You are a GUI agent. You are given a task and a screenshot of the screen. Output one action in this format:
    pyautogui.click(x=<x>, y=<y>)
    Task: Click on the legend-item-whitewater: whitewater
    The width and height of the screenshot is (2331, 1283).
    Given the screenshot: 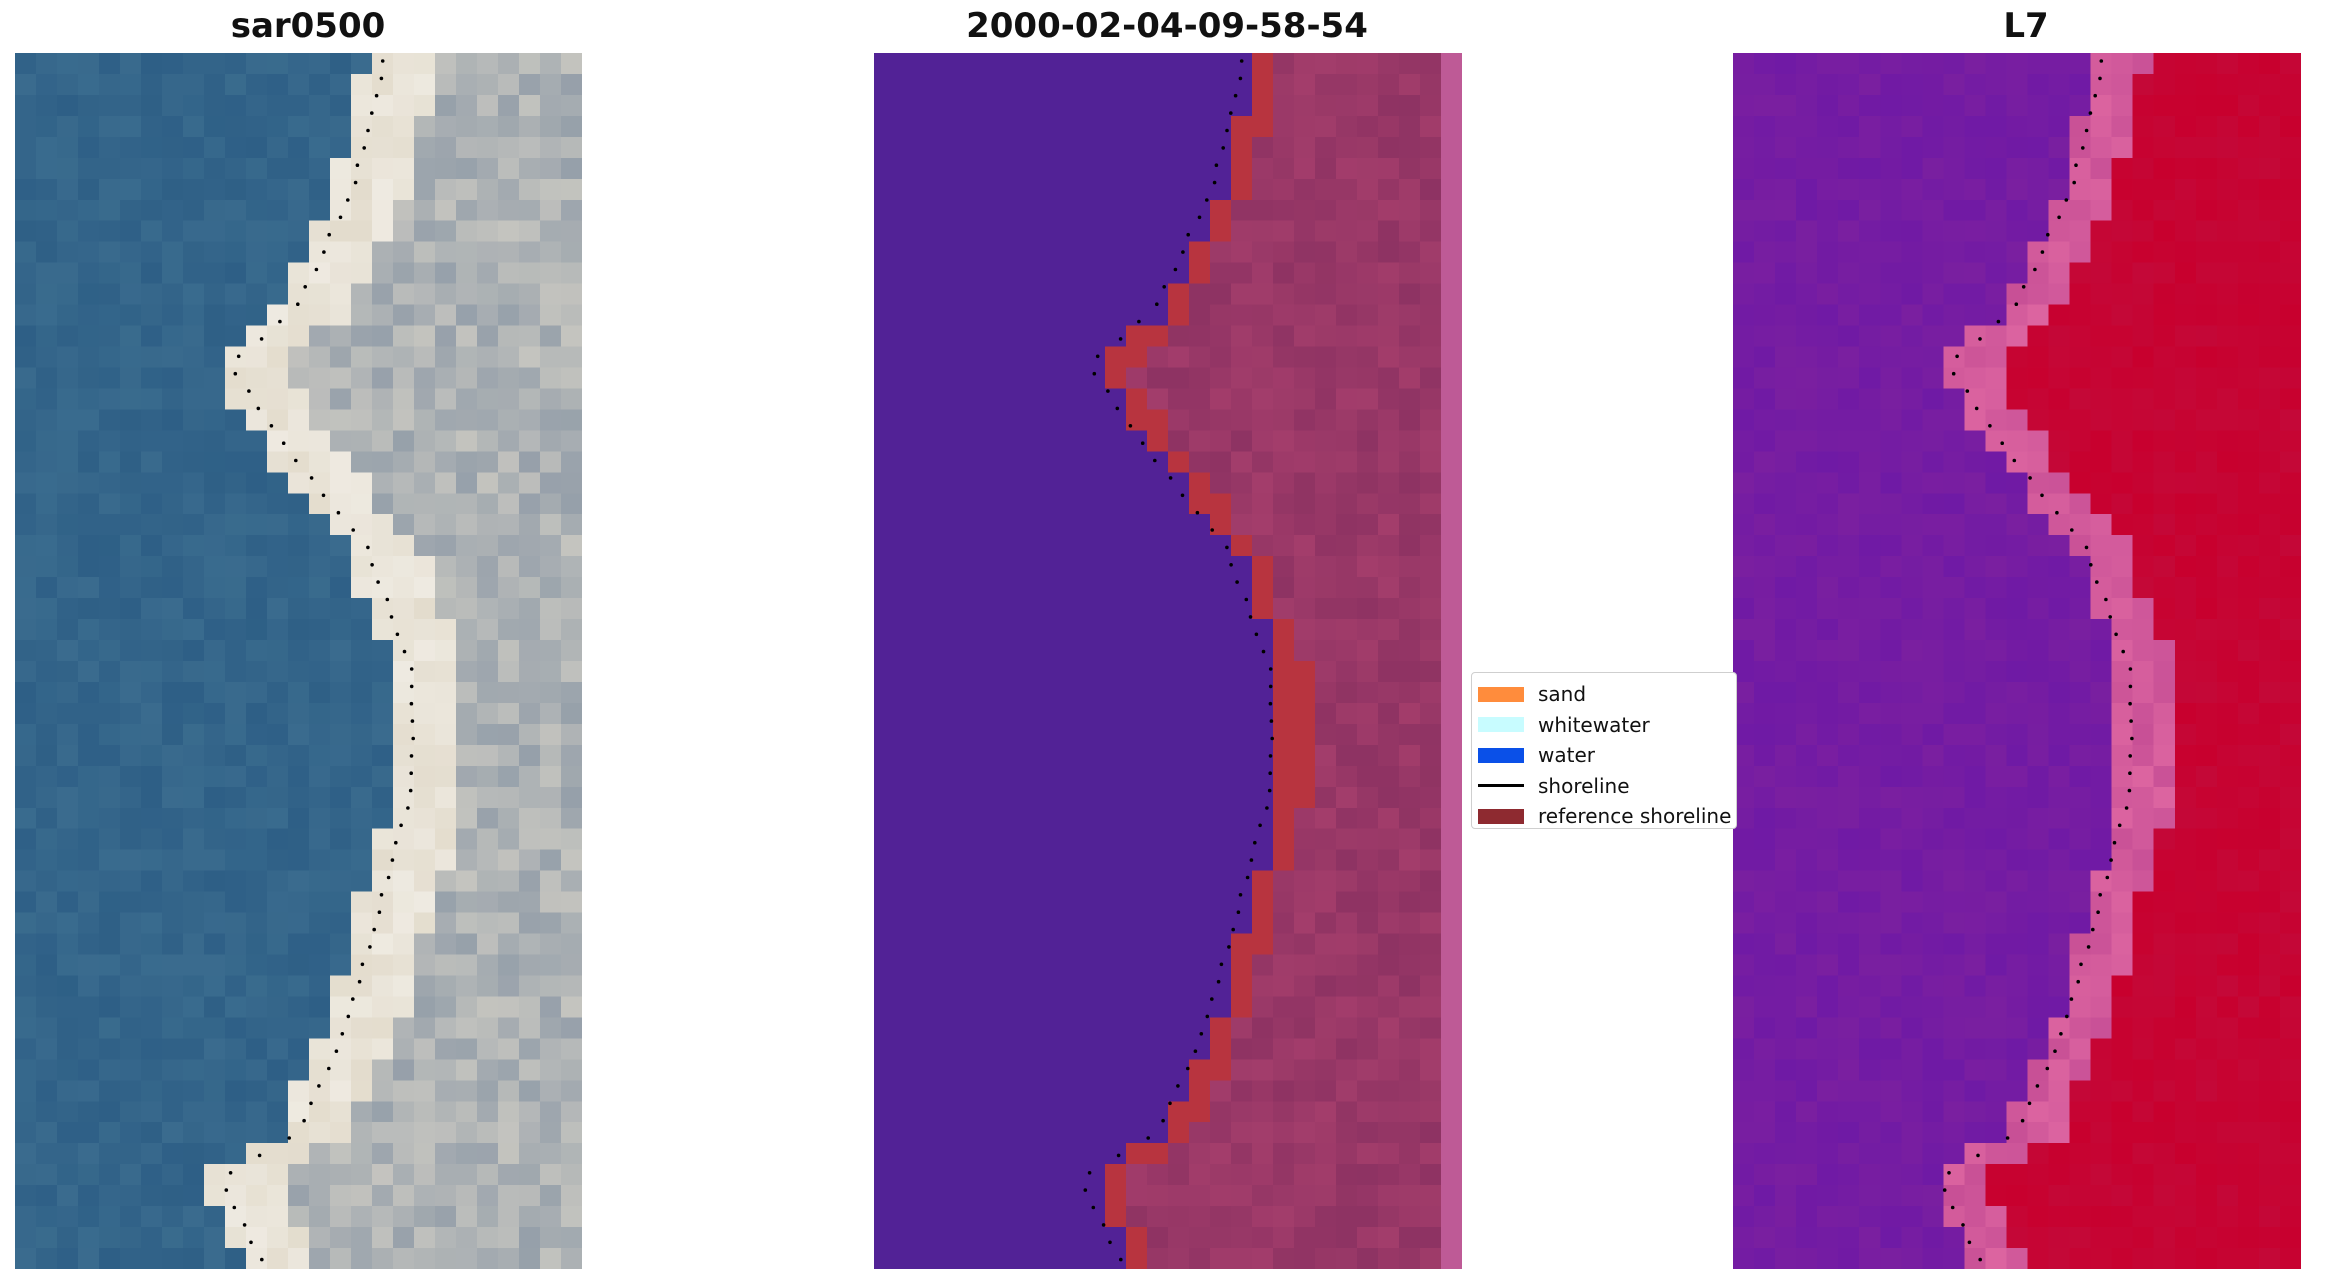 What is the action you would take?
    pyautogui.click(x=1604, y=725)
    